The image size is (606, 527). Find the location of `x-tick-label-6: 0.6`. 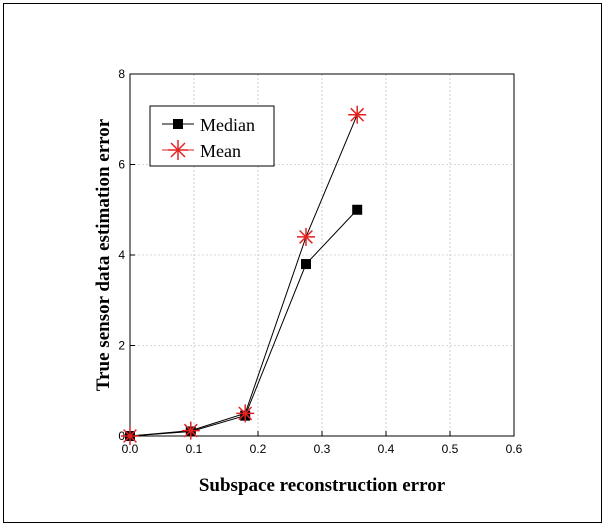

x-tick-label-6: 0.6 is located at coordinates (514, 449).